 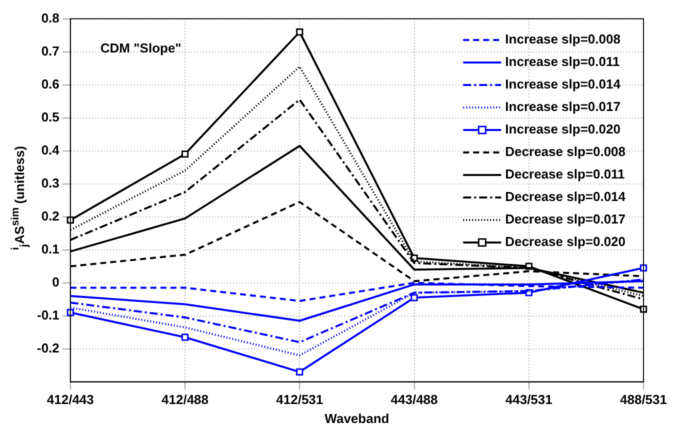 What do you see at coordinates (48, 314) in the screenshot?
I see `y-tick-label: -0.1` at bounding box center [48, 314].